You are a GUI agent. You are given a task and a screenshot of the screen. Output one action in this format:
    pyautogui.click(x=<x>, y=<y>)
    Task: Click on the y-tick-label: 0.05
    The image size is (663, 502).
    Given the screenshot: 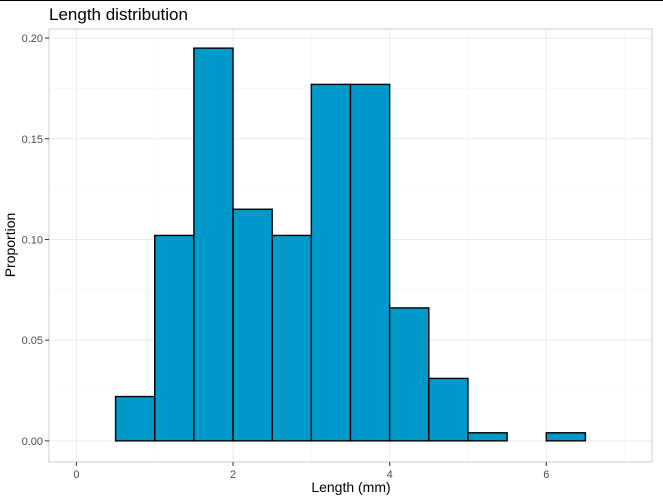 What is the action you would take?
    pyautogui.click(x=32, y=341)
    